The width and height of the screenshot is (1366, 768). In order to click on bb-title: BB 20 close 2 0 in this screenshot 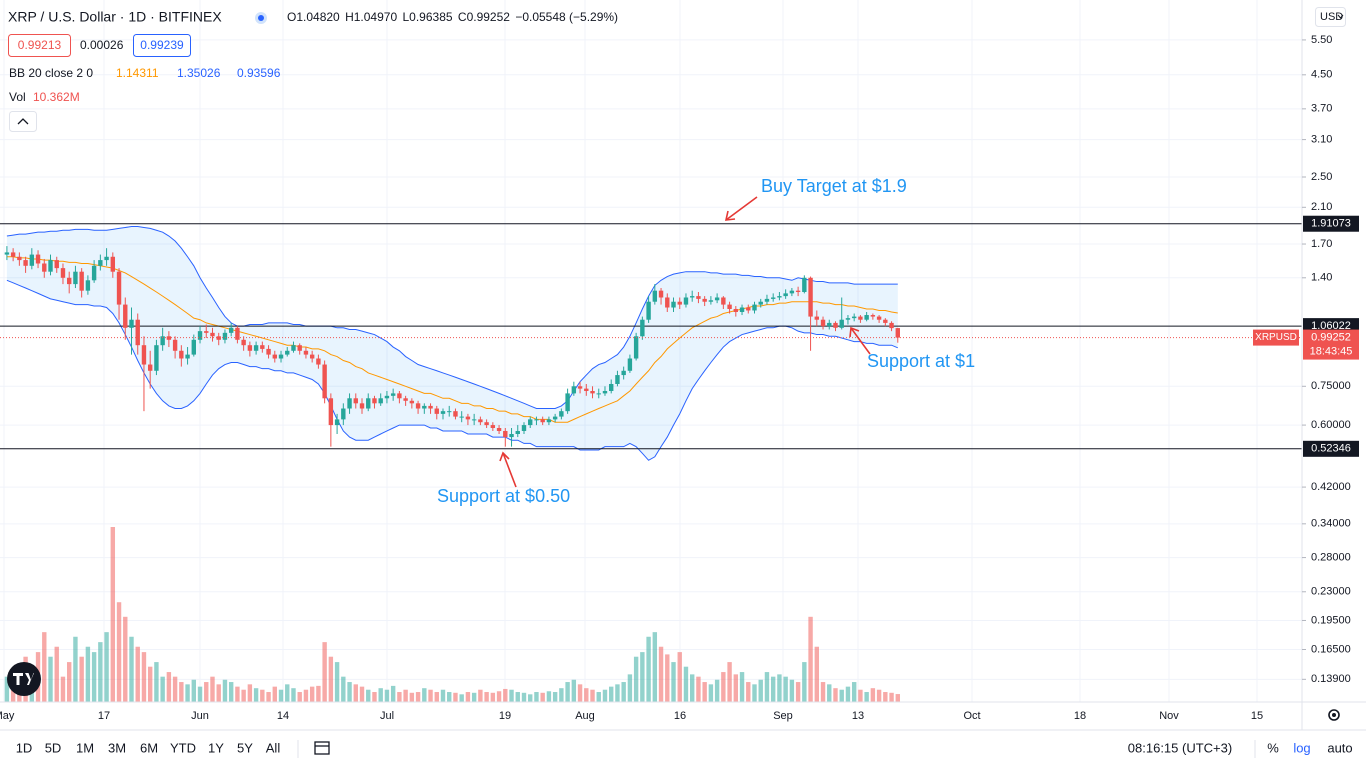, I will do `click(51, 73)`.